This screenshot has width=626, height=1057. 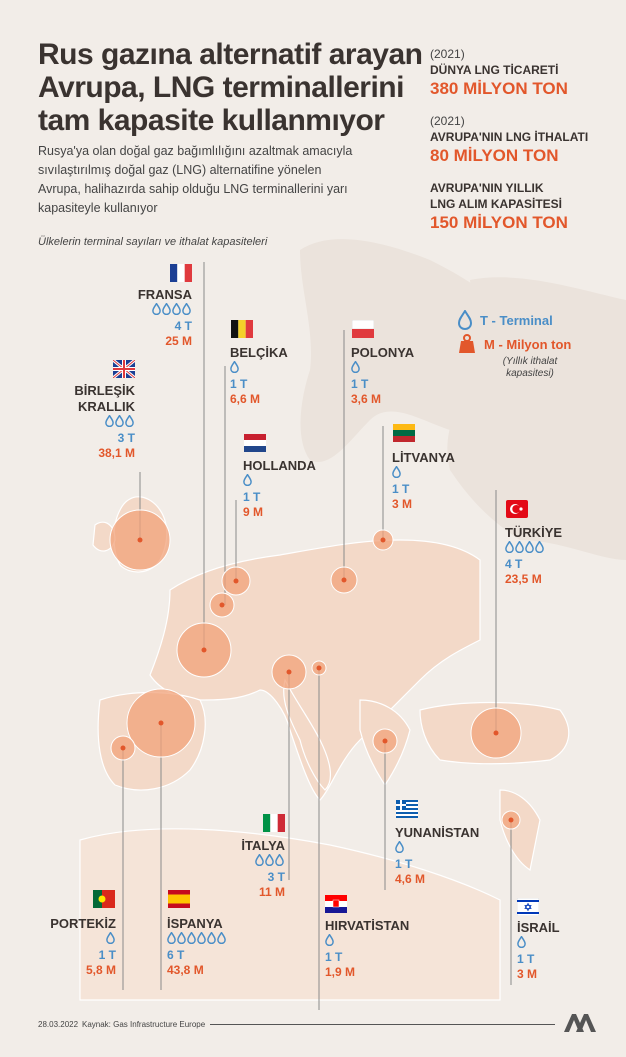 I want to click on flag-turkiye, so click(x=517, y=509).